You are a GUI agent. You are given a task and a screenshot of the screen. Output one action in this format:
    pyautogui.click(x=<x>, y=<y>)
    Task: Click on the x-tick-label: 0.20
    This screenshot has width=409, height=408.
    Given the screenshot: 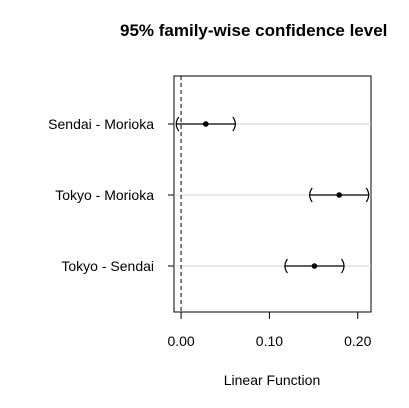 What is the action you would take?
    pyautogui.click(x=357, y=341)
    